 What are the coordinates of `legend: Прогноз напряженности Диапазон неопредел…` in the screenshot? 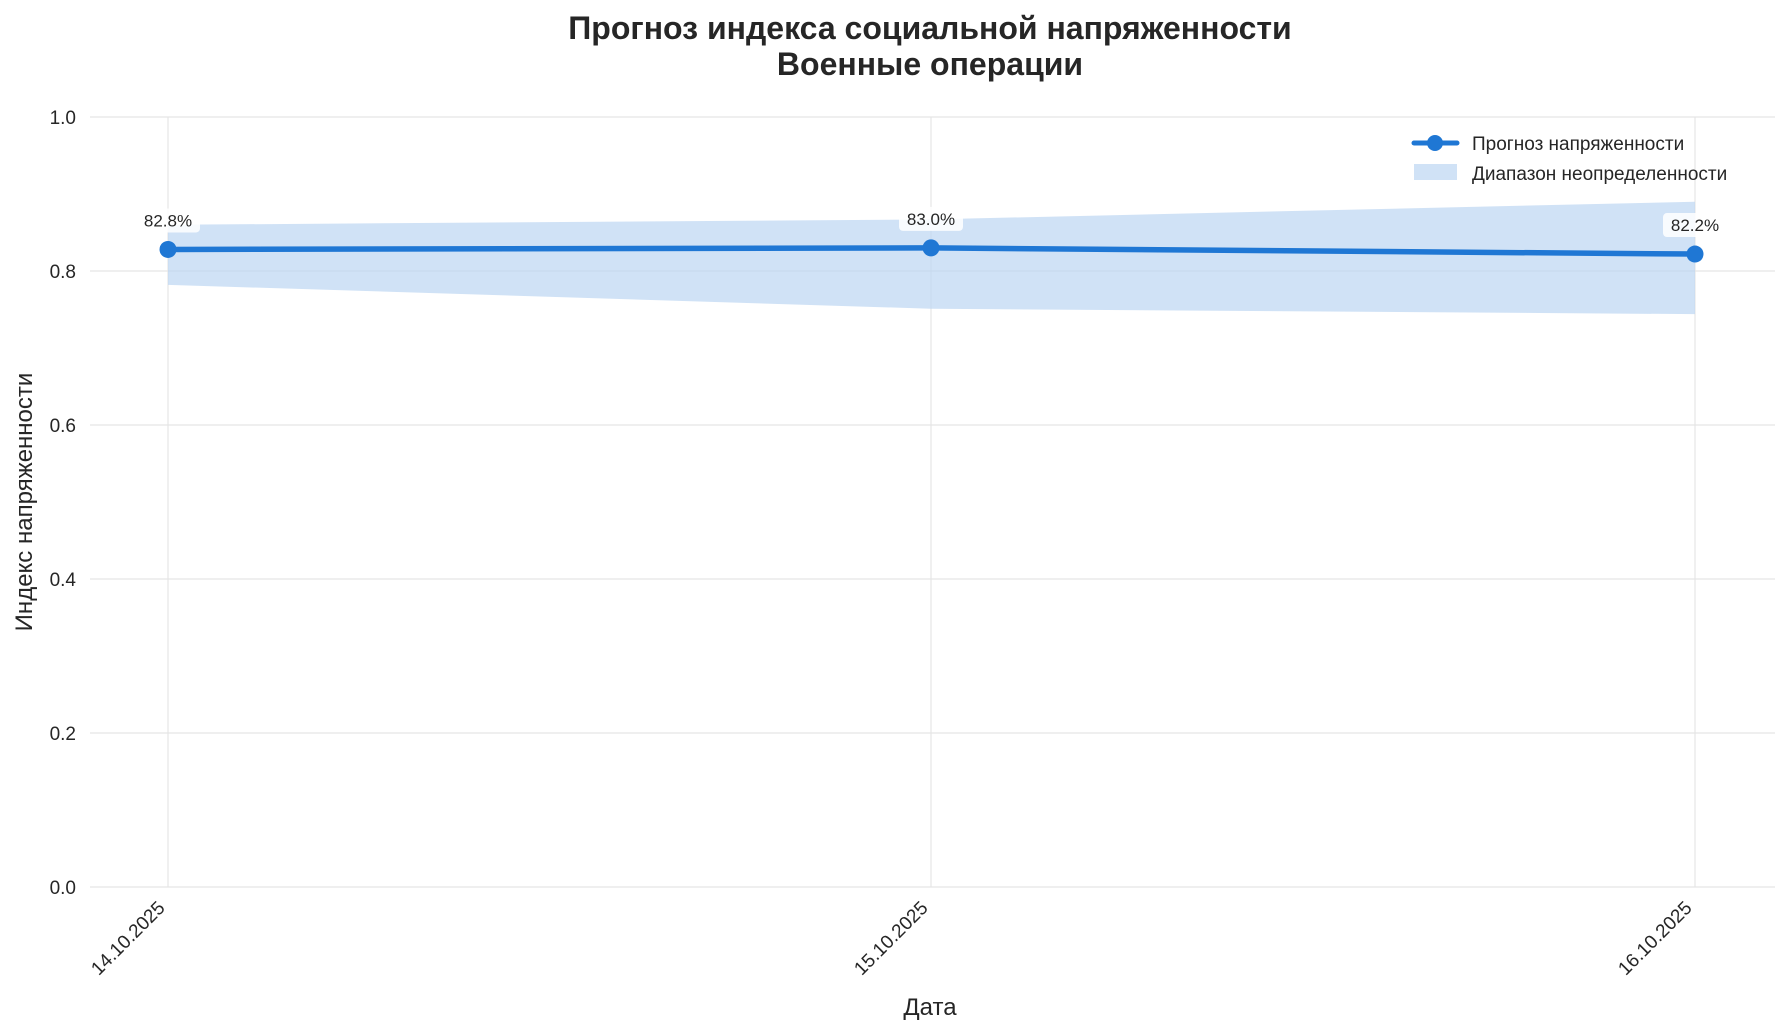 It's located at (1569, 159).